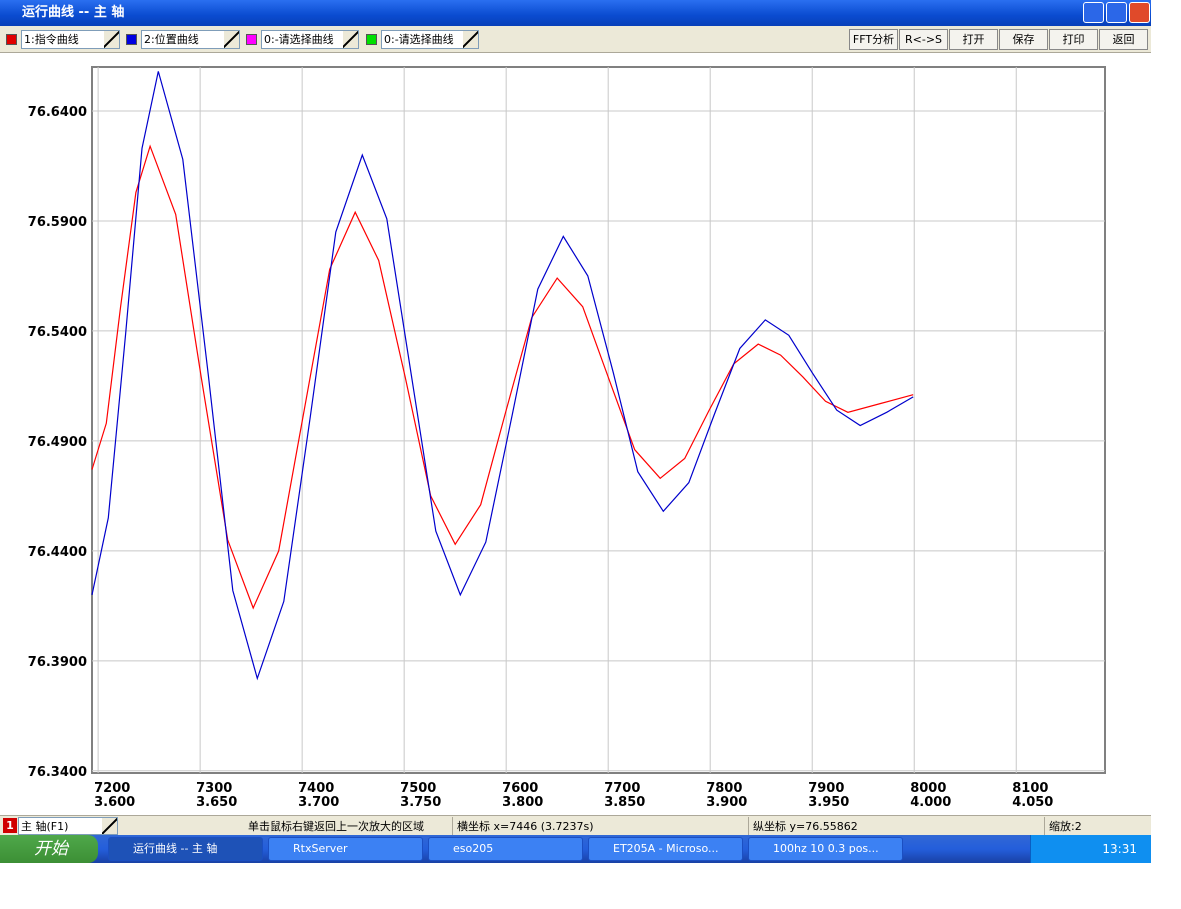 The image size is (1181, 909). Describe the element at coordinates (57, 332) in the screenshot. I see `y-tick-label: 76.5400` at that location.